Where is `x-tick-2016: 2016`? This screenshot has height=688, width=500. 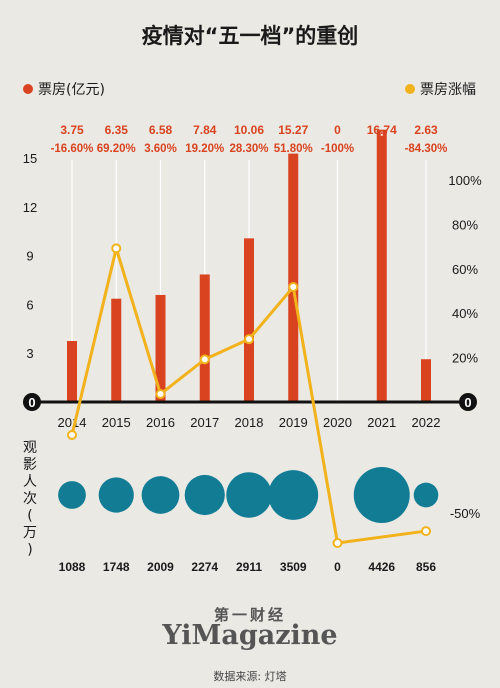
x-tick-2016: 2016 is located at coordinates (160, 422).